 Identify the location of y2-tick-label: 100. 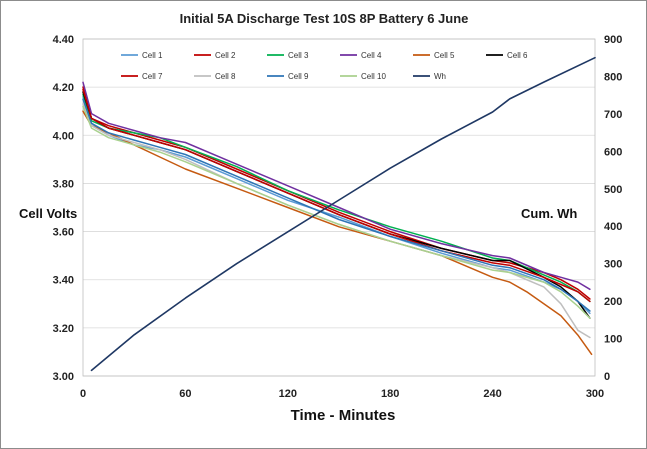
(613, 340).